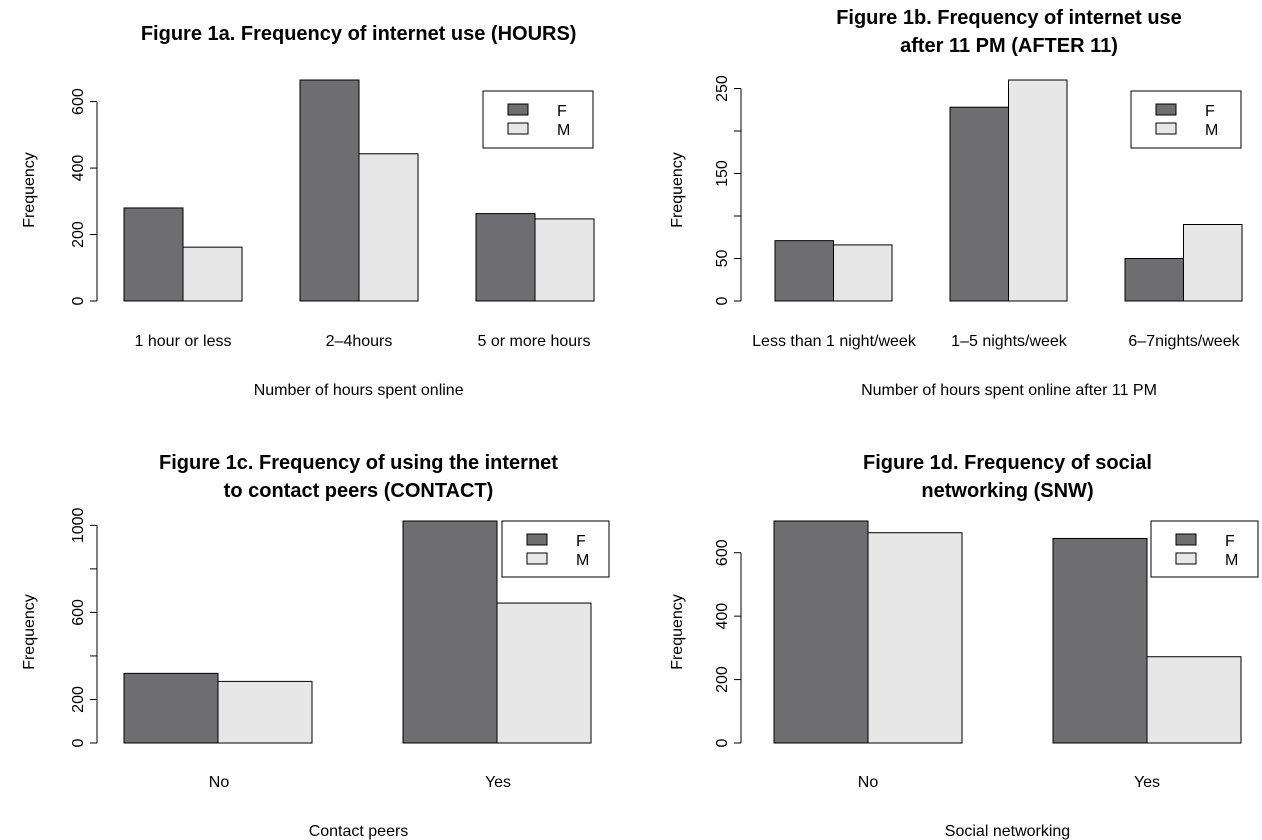  I want to click on y-tick-label: 50, so click(722, 259).